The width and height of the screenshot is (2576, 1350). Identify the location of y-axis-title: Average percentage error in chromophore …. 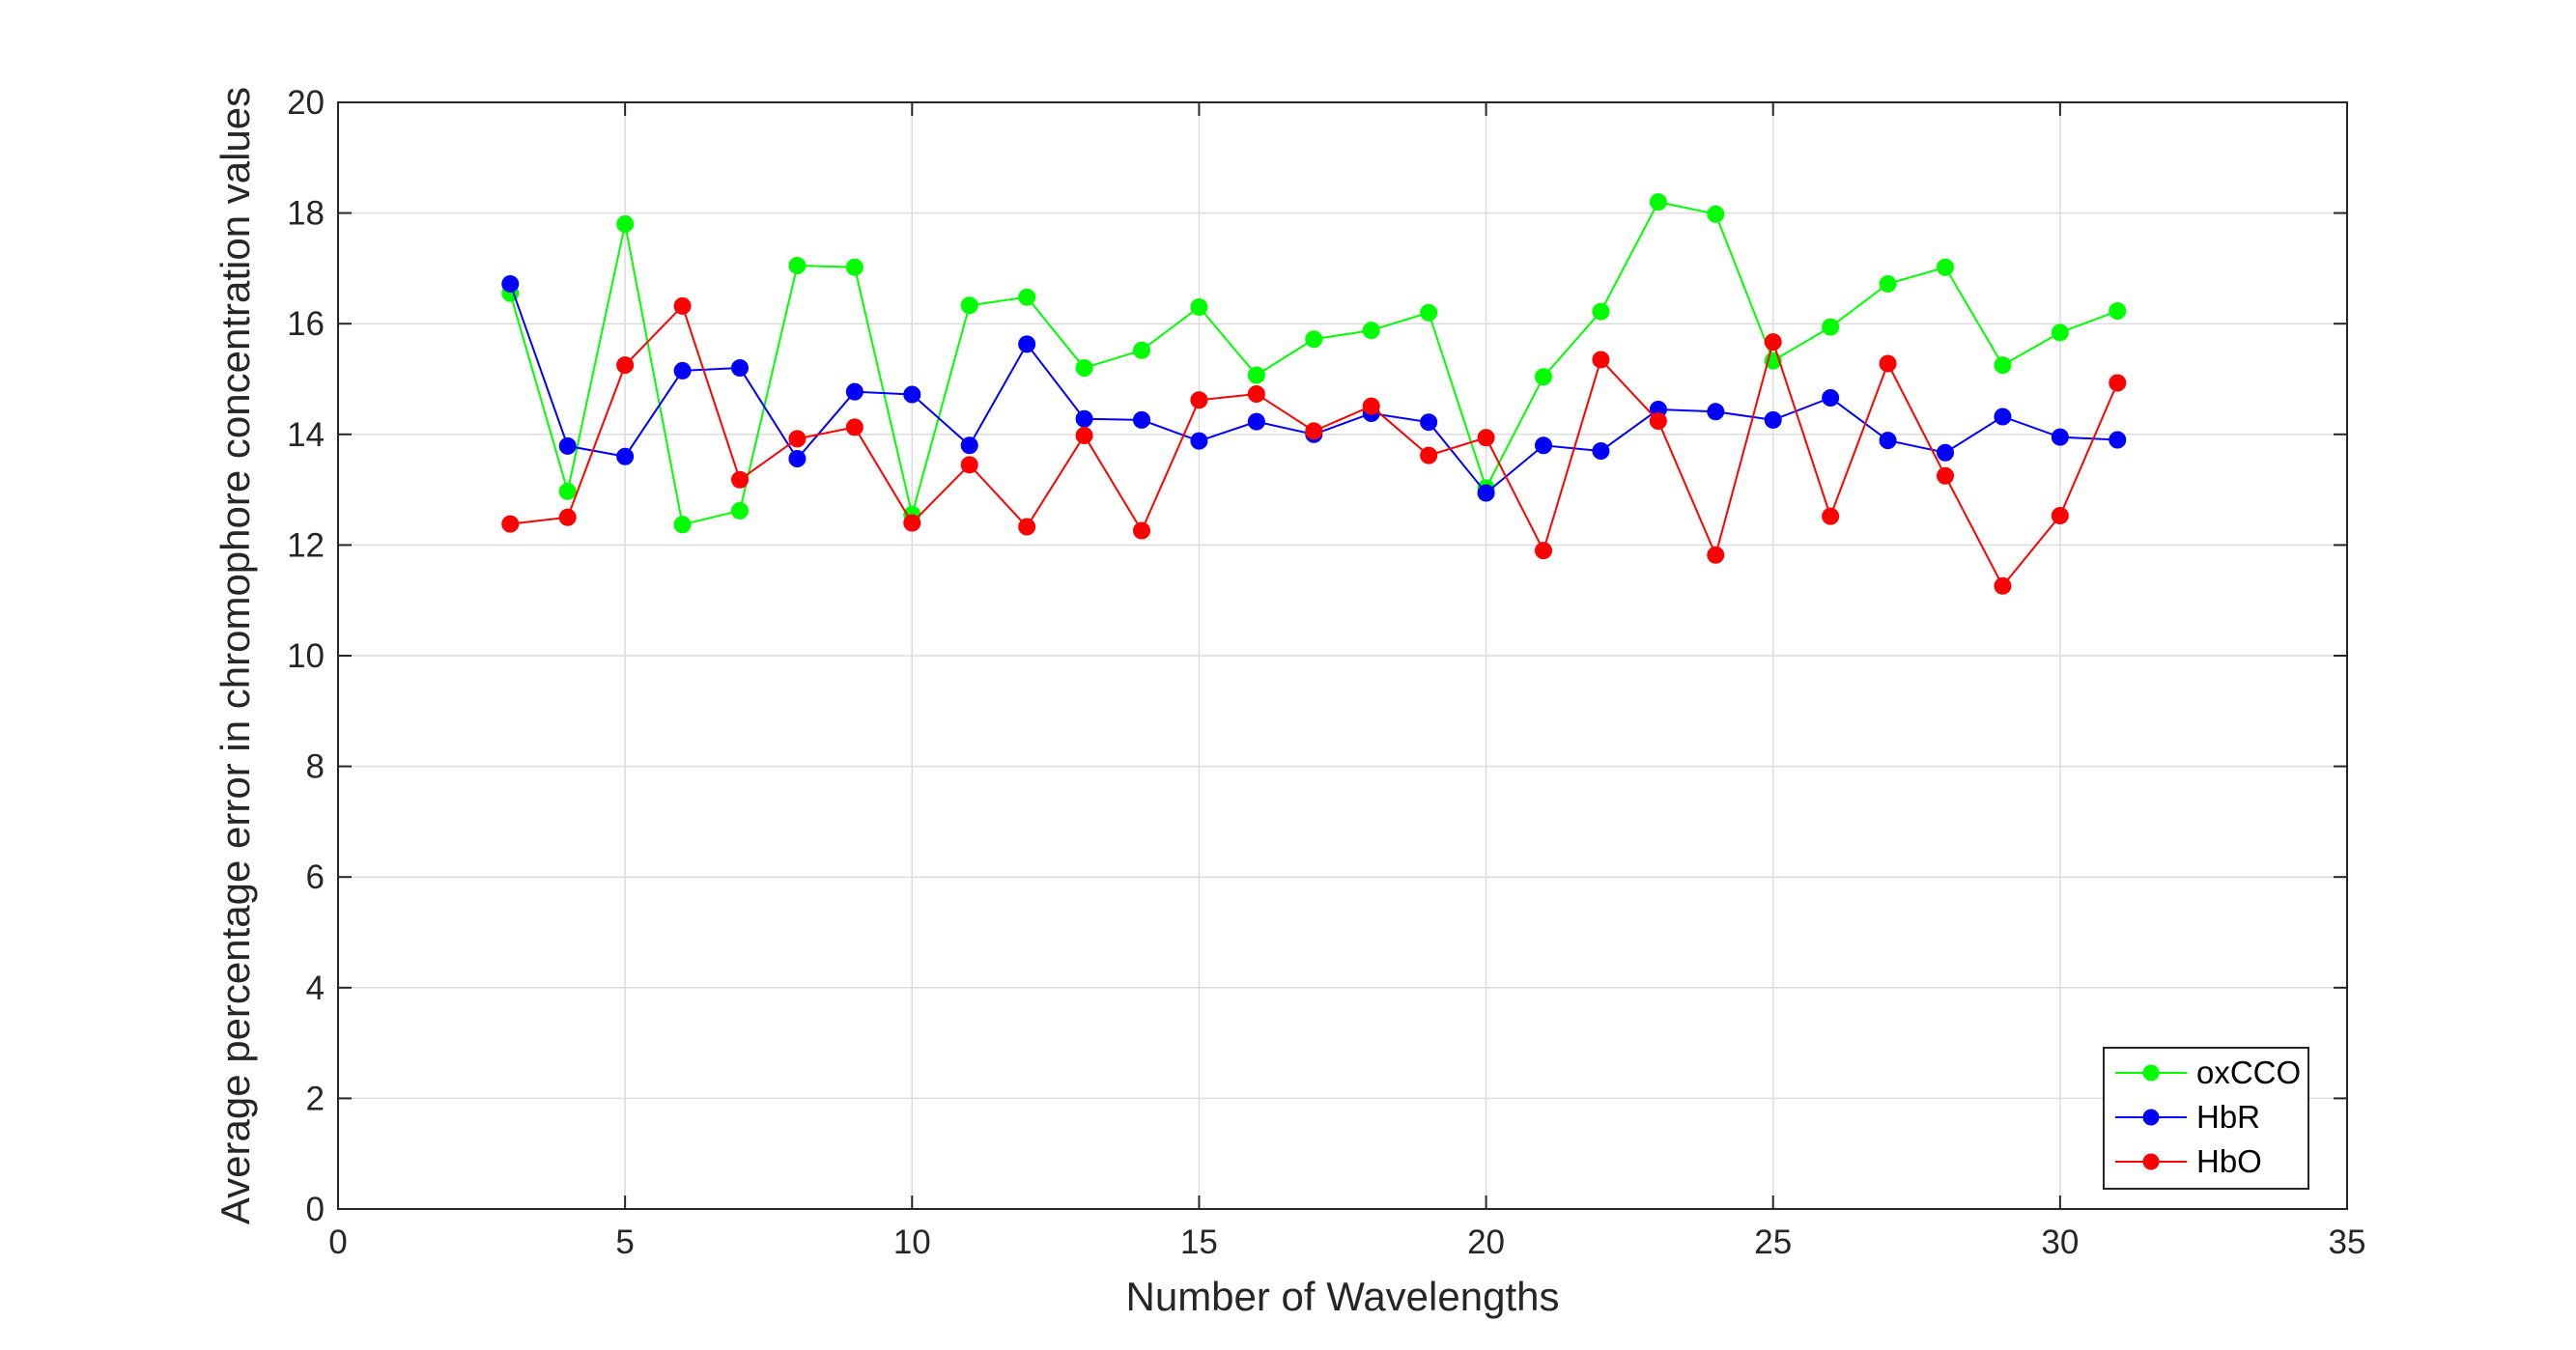
(235, 655).